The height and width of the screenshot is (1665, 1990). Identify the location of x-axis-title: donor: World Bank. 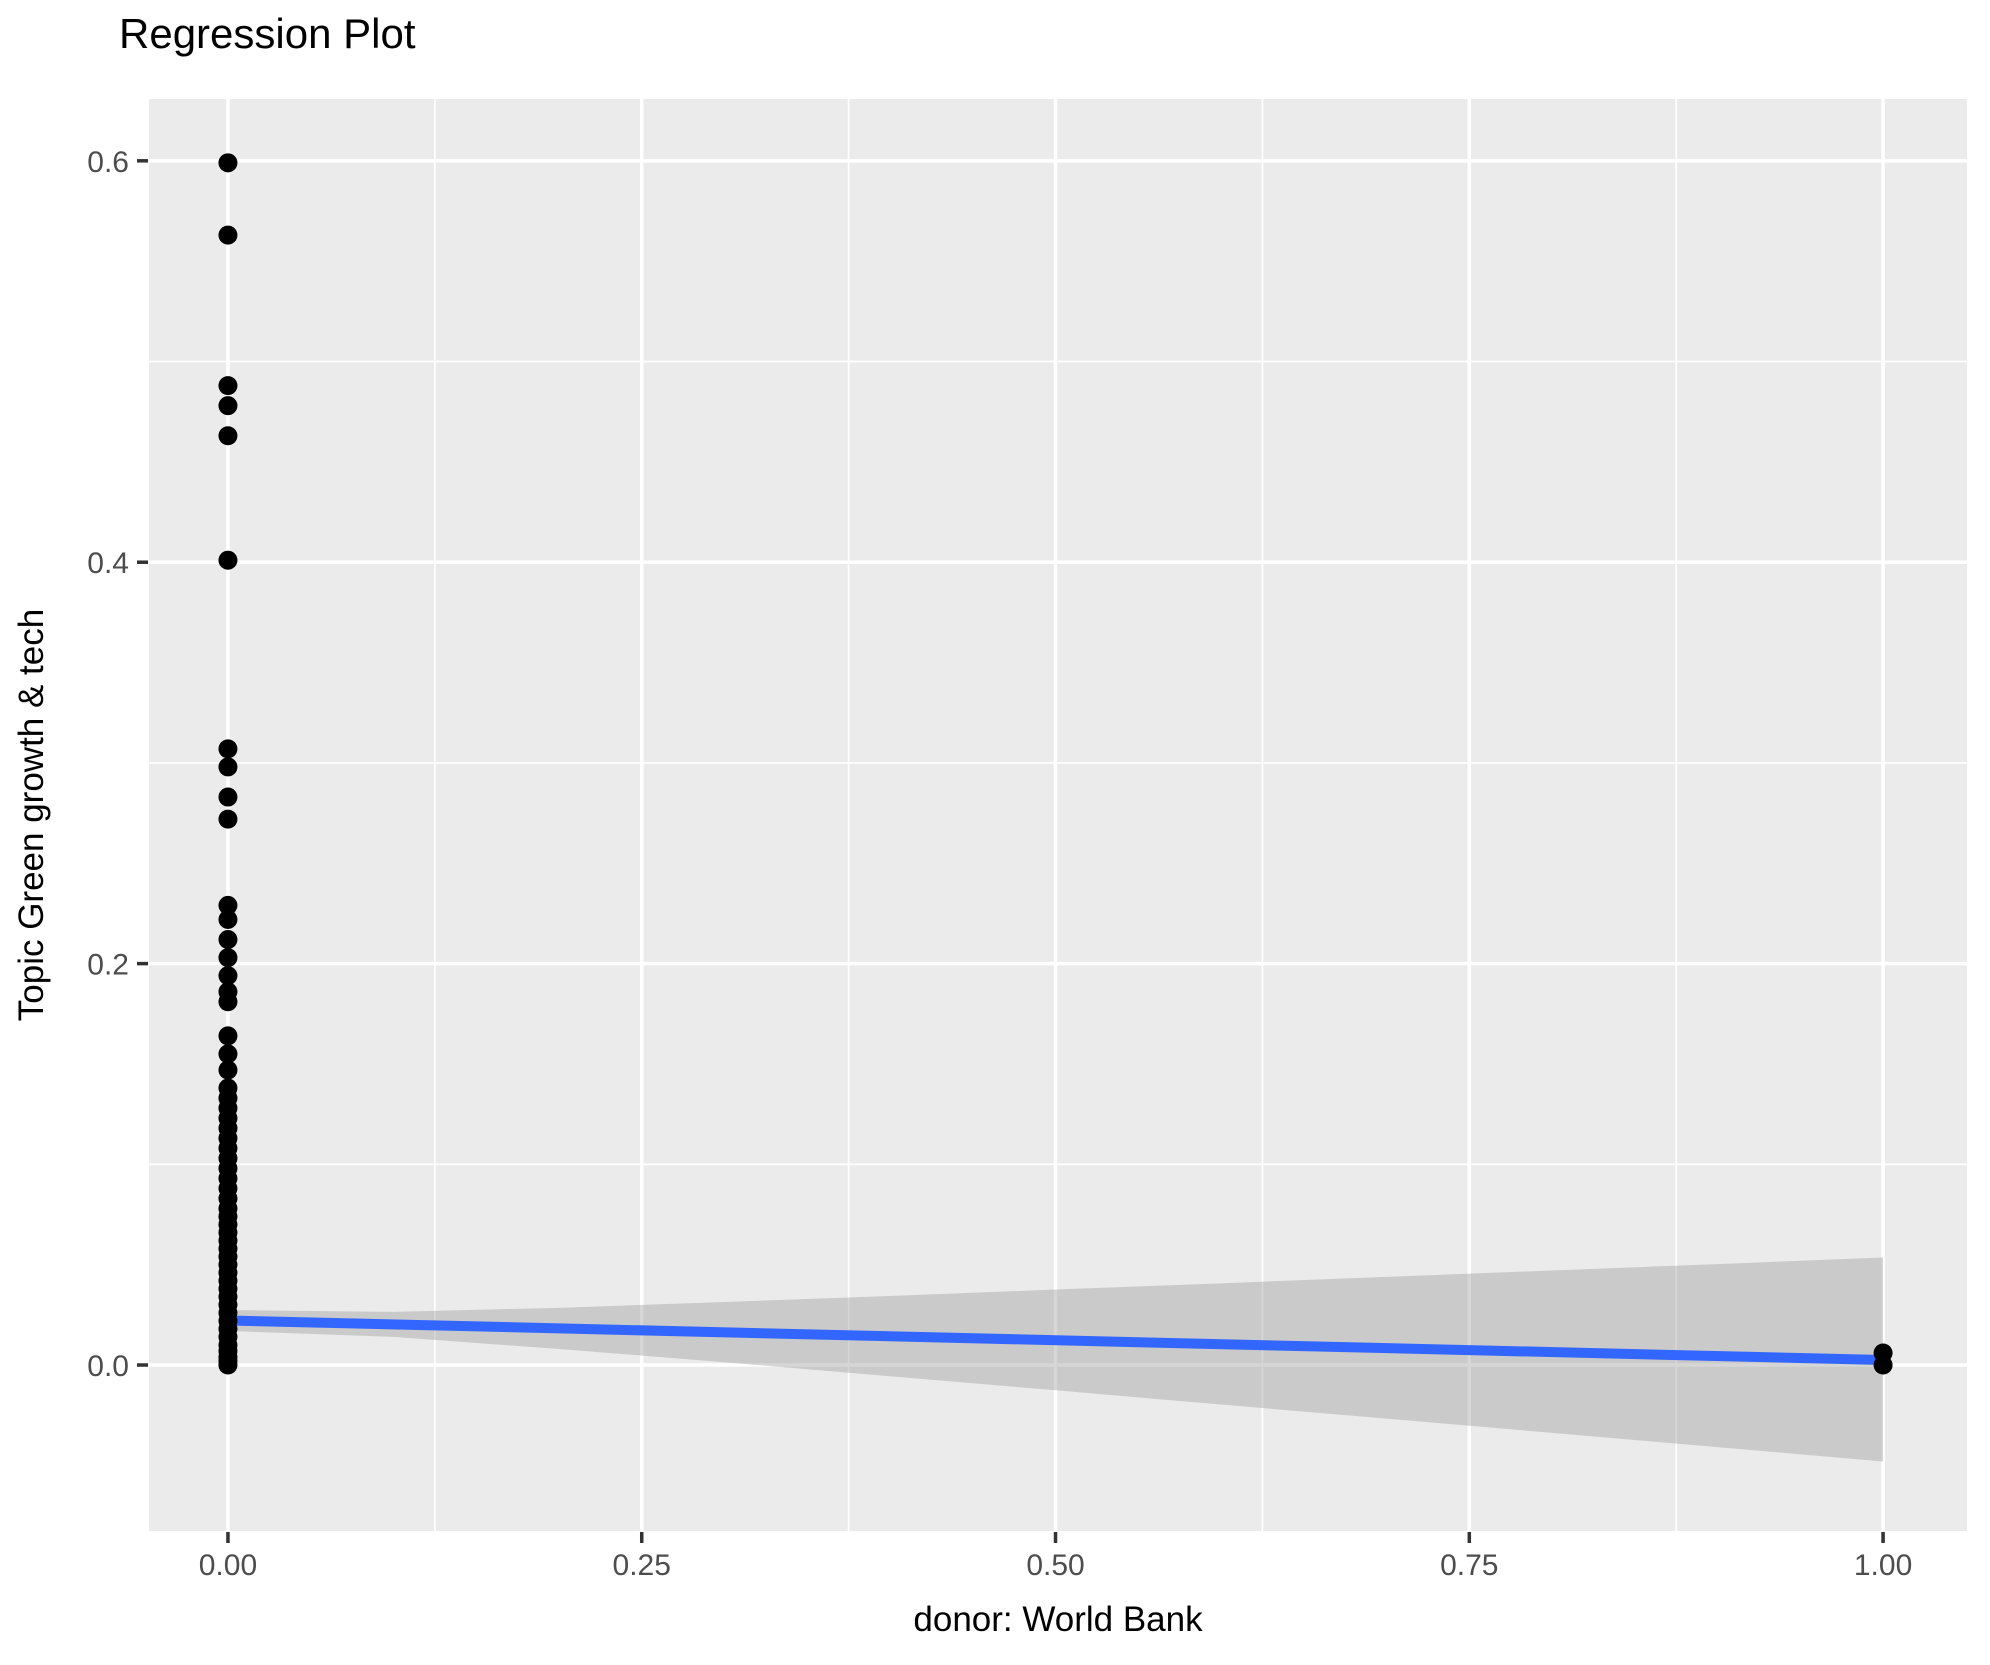
(1058, 1619).